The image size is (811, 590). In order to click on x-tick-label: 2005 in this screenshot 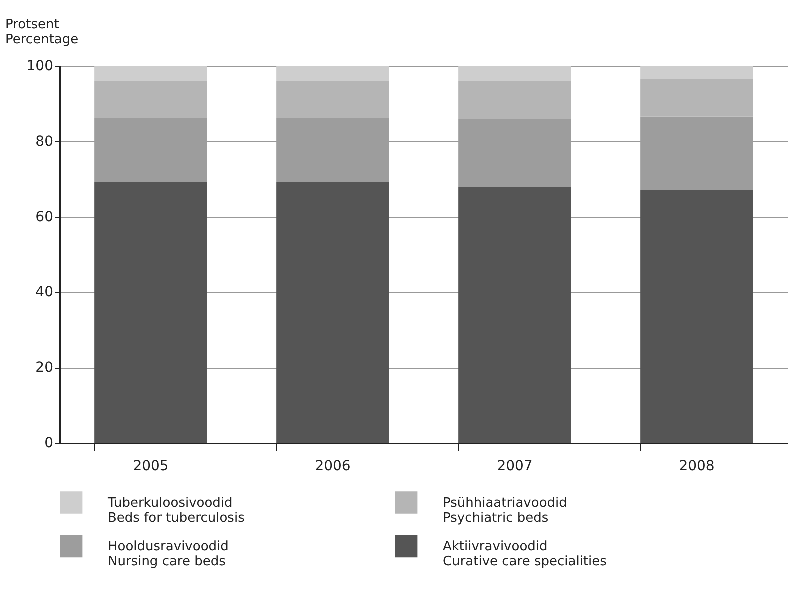, I will do `click(151, 466)`.